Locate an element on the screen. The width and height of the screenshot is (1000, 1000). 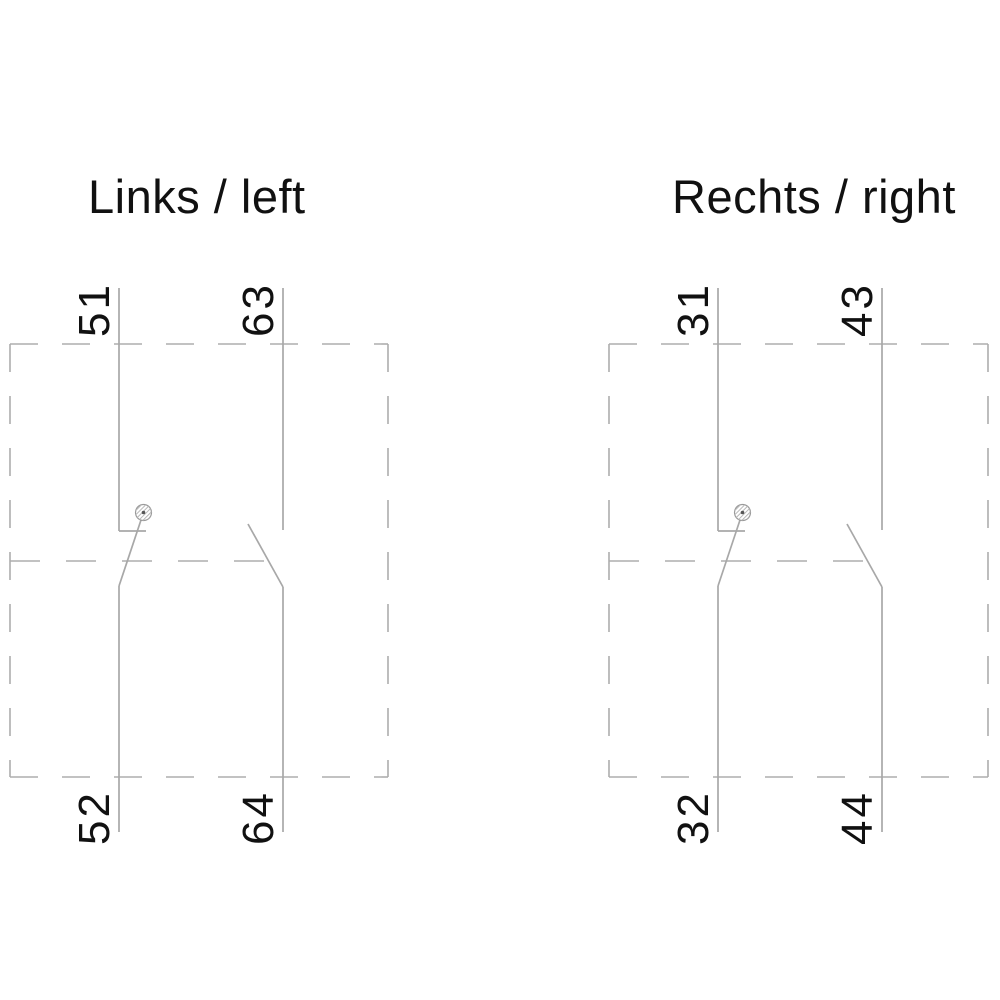
diagram-right-title: Rechts / right is located at coordinates (814, 196).